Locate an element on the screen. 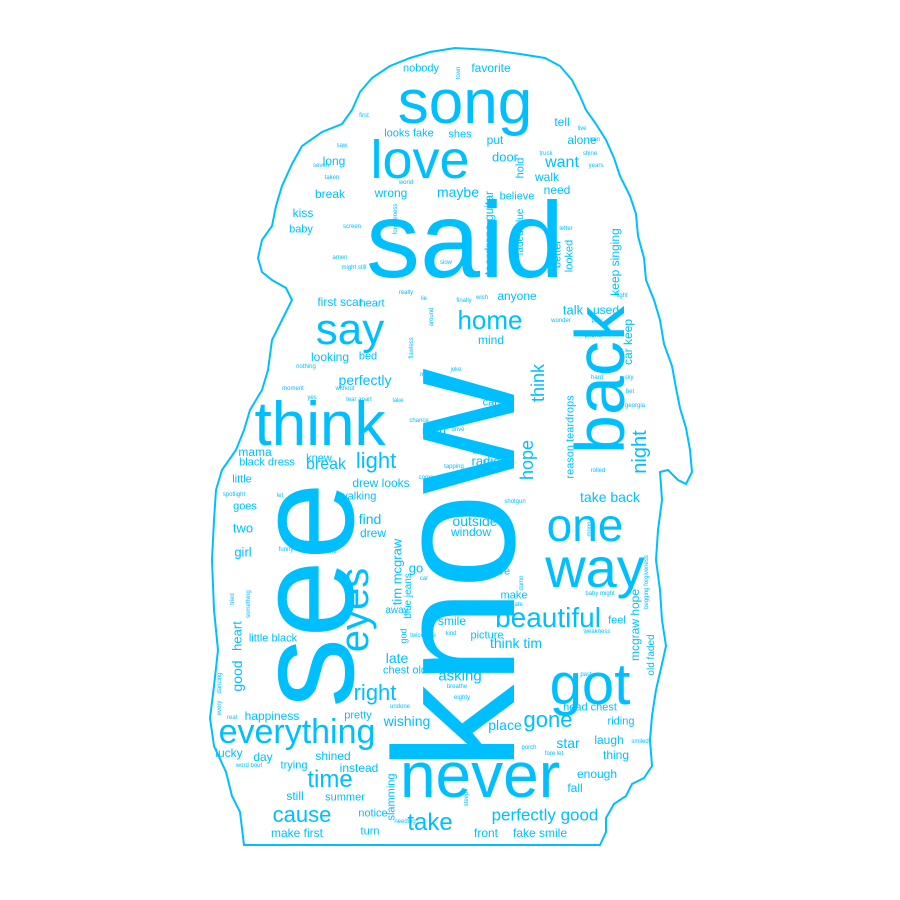 This screenshot has height=900, width=900. word-fight: fight is located at coordinates (622, 296).